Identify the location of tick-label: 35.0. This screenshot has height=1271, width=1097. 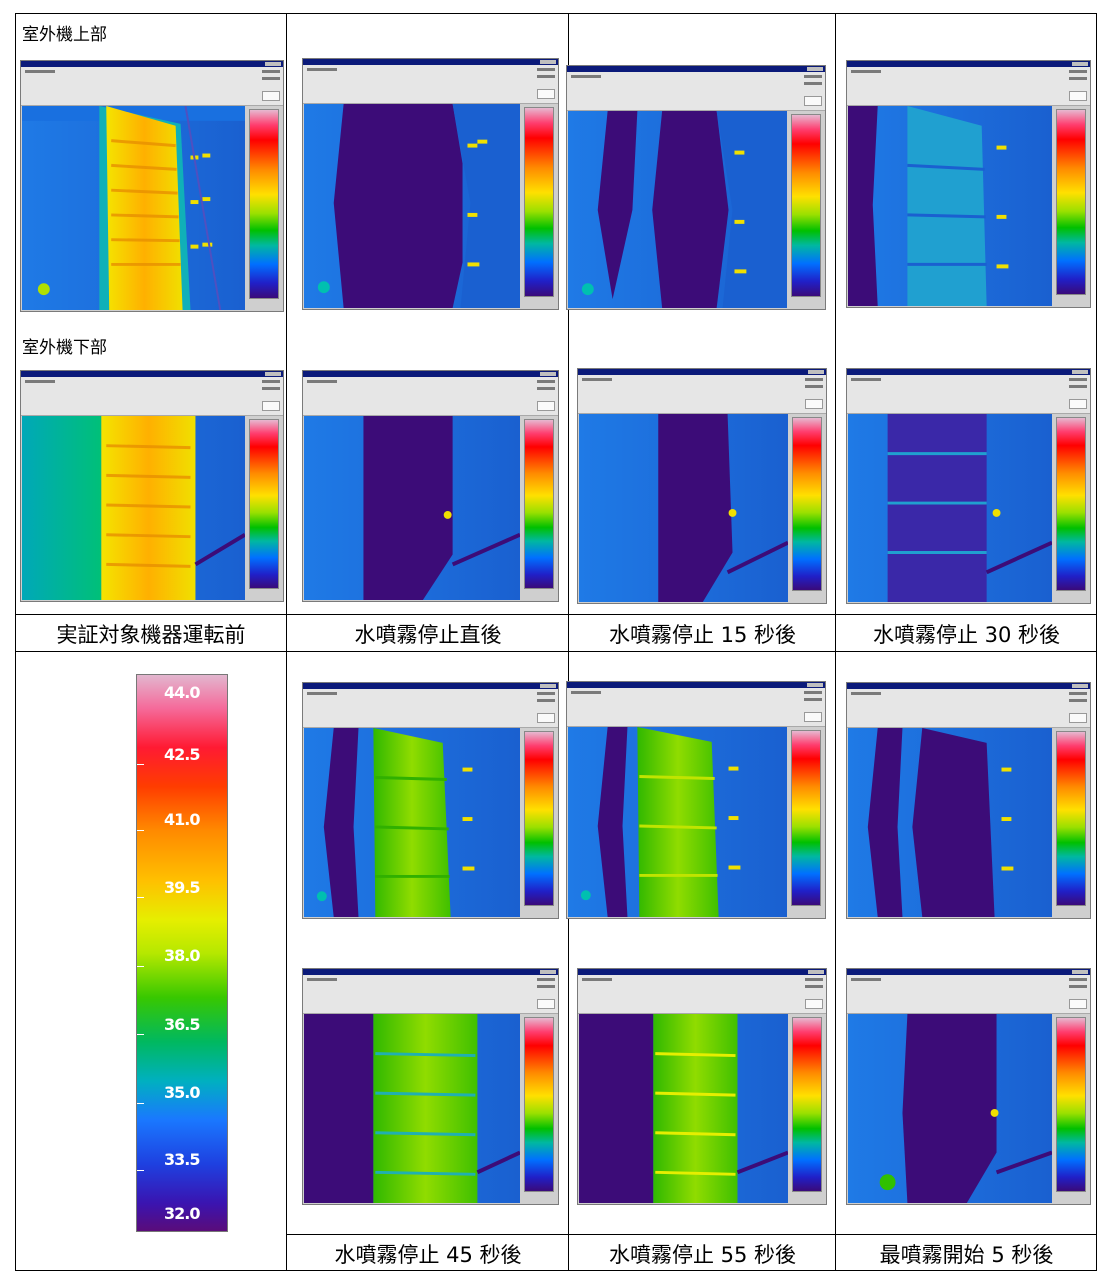
(182, 1092).